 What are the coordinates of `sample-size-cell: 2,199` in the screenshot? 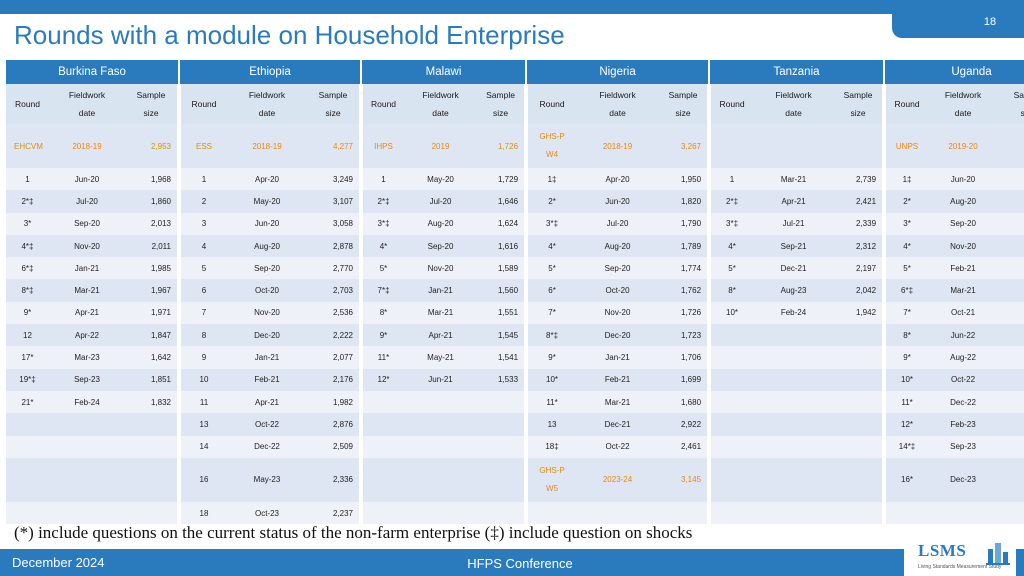 It's located at (1011, 201).